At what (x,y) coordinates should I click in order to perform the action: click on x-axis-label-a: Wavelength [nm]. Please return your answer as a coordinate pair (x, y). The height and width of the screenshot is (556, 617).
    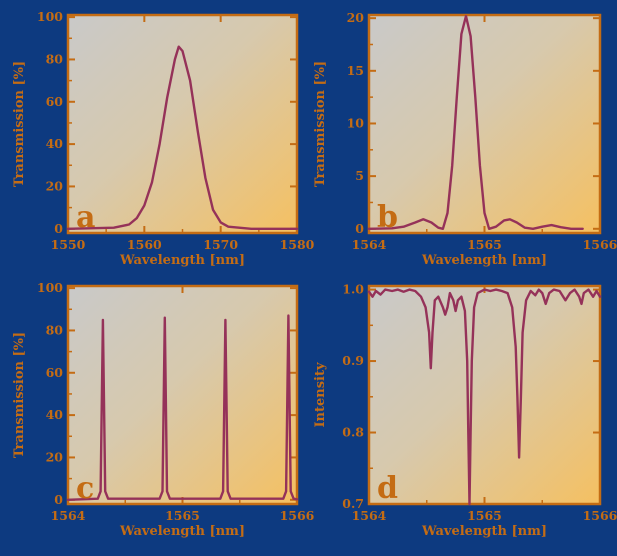
    Looking at the image, I should click on (182, 260).